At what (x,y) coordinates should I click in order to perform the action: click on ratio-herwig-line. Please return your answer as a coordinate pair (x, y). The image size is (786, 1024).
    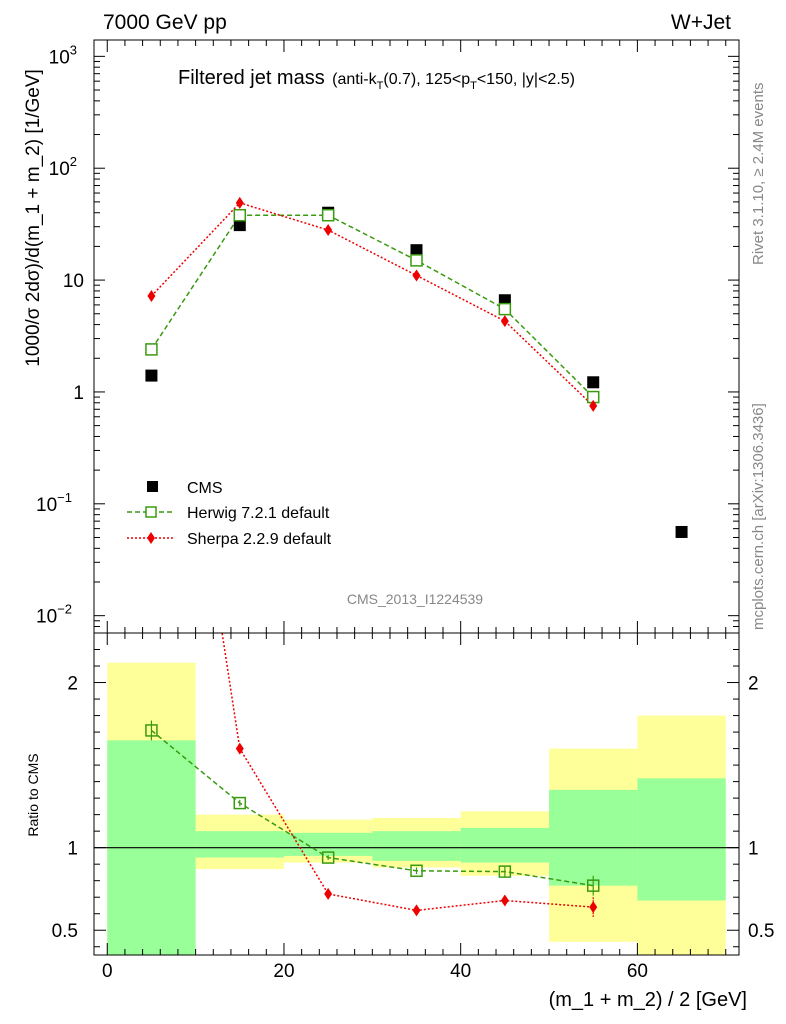
    Looking at the image, I should click on (372, 808).